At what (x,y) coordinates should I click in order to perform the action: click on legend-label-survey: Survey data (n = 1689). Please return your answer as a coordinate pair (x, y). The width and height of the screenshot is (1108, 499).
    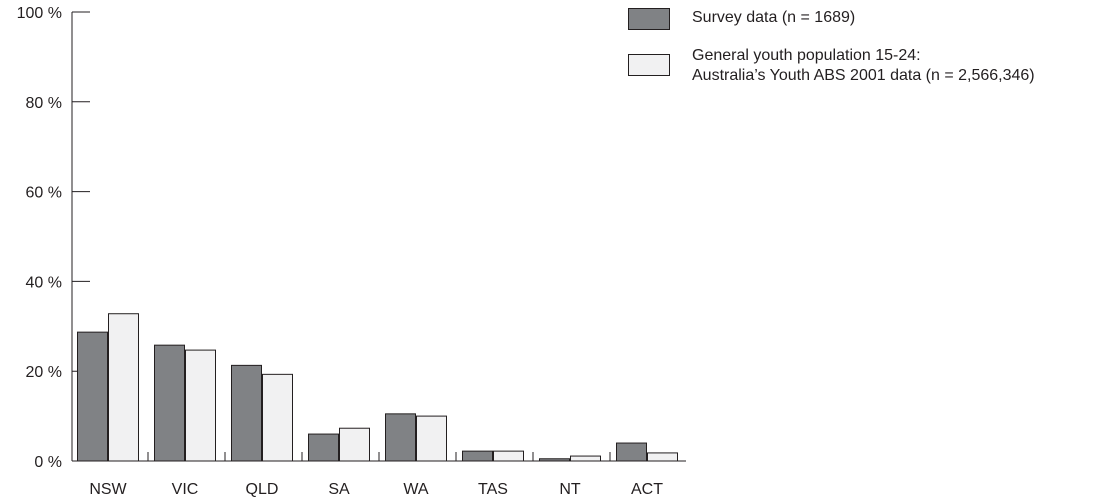
    Looking at the image, I should click on (774, 17).